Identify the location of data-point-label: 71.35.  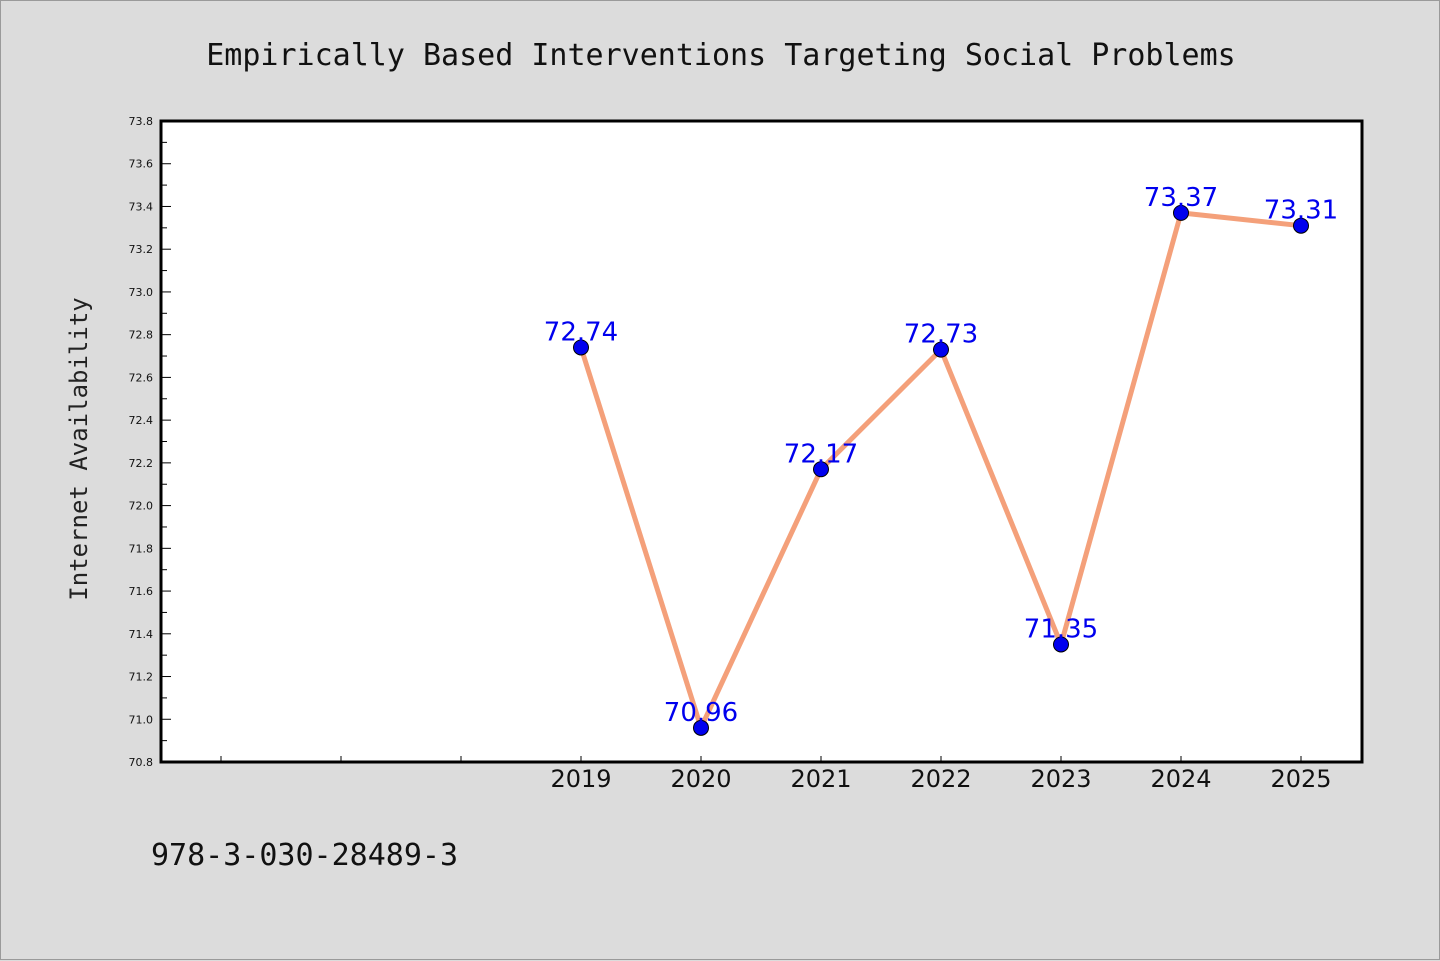
(1061, 629).